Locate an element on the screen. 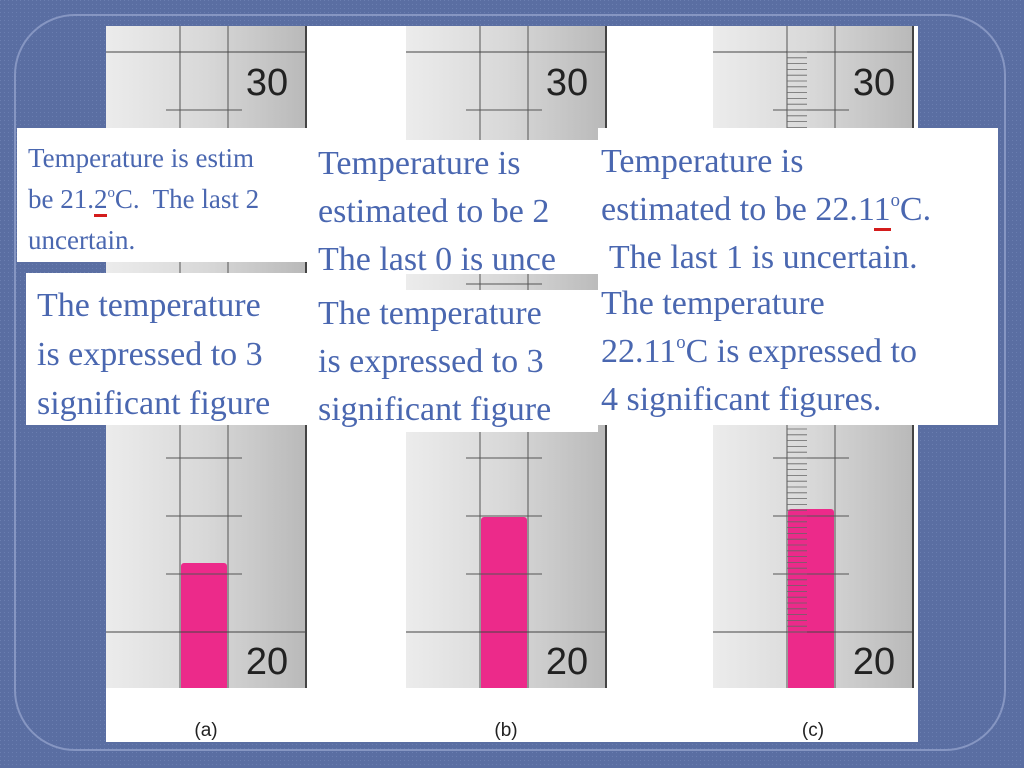 This screenshot has height=768, width=1024. text-line: 22.11oC is expressed to is located at coordinates (799, 352).